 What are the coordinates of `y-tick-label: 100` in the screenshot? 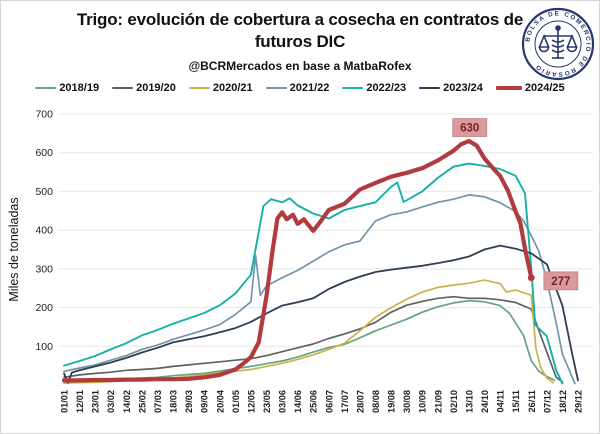 It's located at (44, 347).